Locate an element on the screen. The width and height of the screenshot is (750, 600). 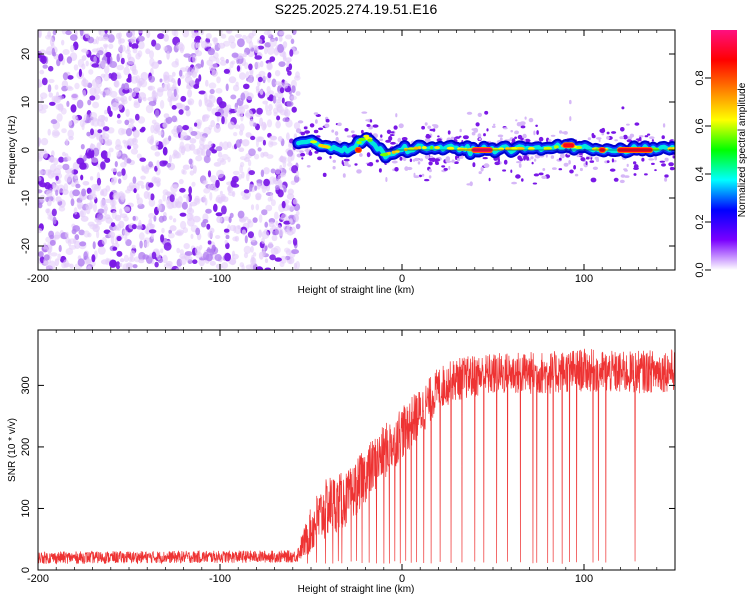
spectrogram-y-tick-label: 0 is located at coordinates (26, 150).